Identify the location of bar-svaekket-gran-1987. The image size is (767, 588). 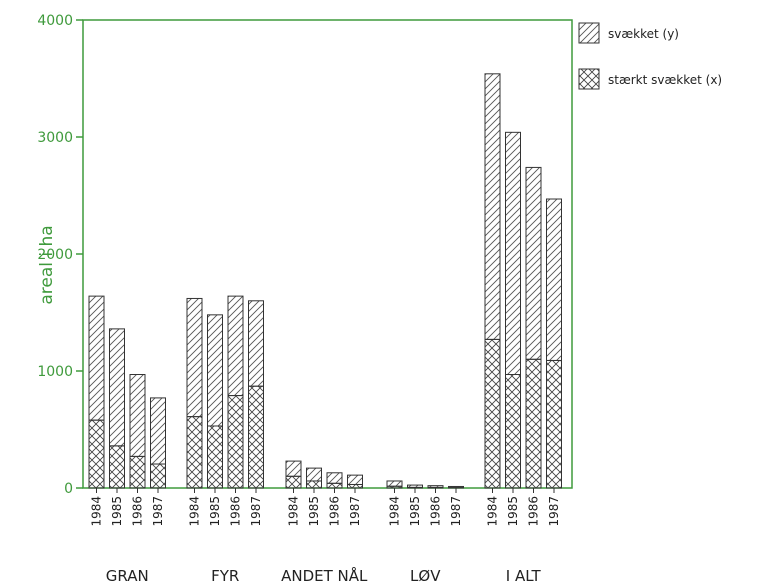
(158, 431).